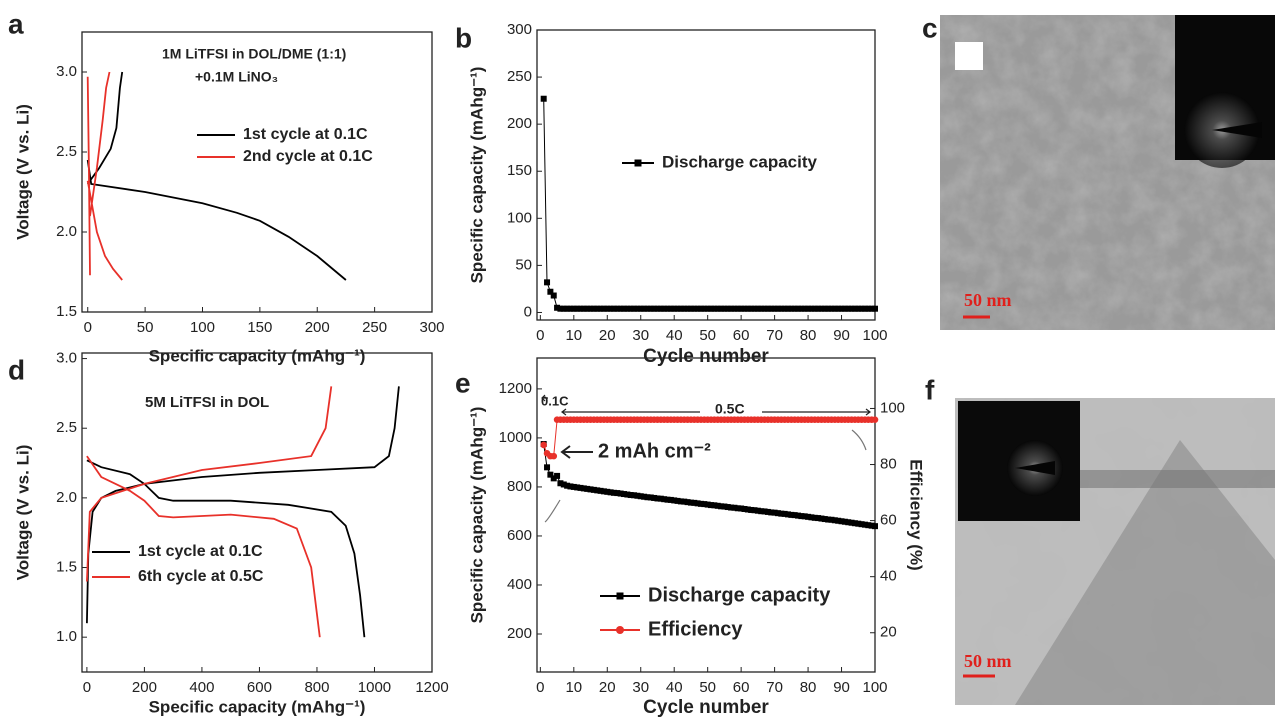 The image size is (1275, 719). I want to click on y-tick-label: 50, so click(523, 264).